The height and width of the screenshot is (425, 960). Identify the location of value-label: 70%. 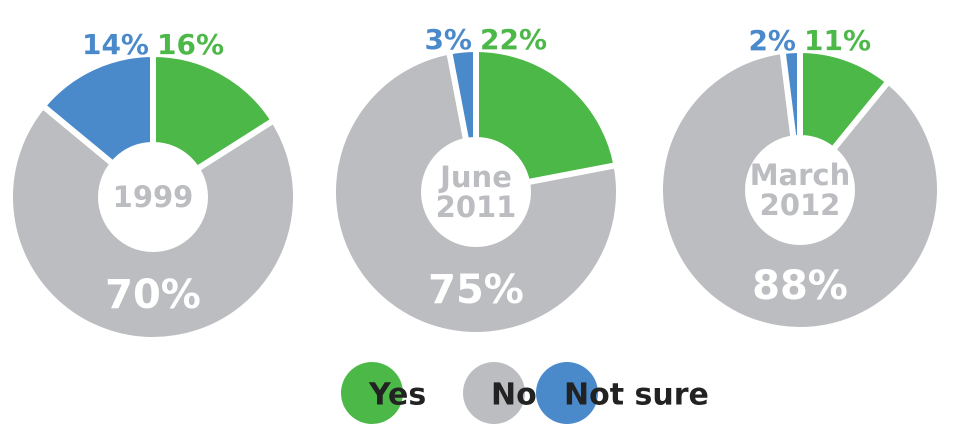
(153, 295).